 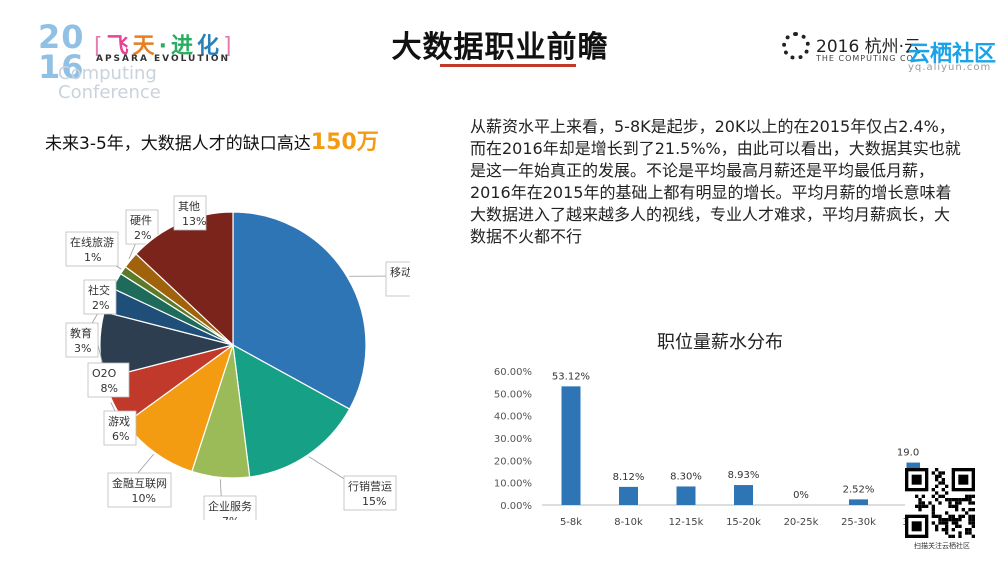 I want to click on pie-slice, so click(x=291, y=410).